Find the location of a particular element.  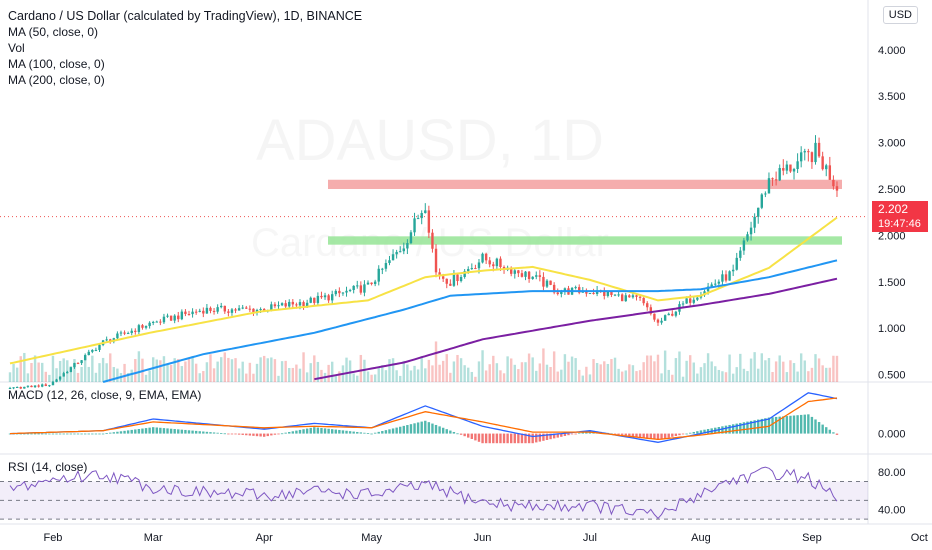

ma100-legend: MA (100, close, 0) is located at coordinates (56, 64).